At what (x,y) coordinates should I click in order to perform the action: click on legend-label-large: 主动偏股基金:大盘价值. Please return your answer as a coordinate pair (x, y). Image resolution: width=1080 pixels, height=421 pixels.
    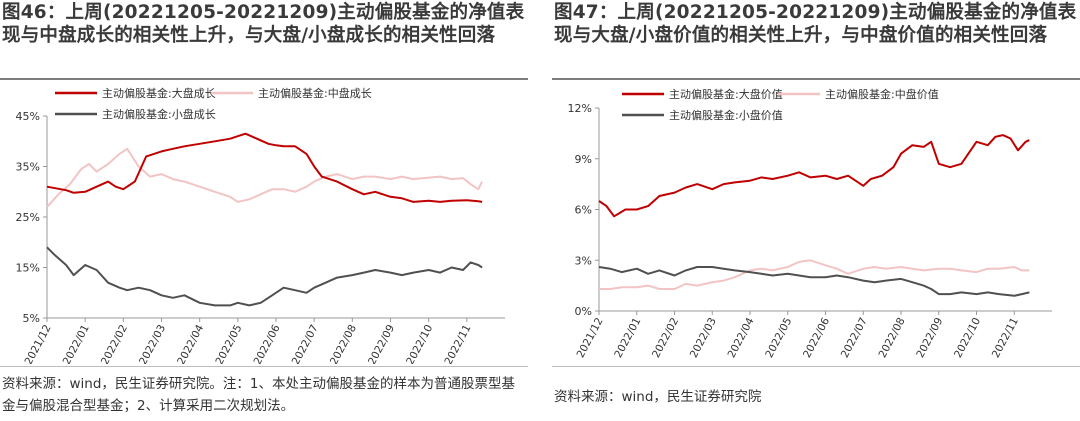
    Looking at the image, I should click on (726, 94).